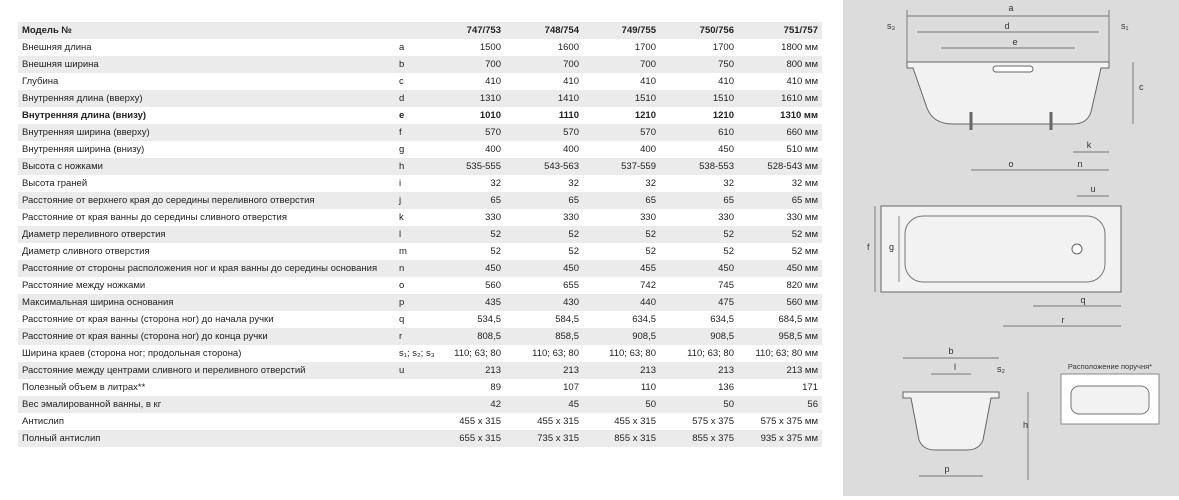 The height and width of the screenshot is (500, 1179). I want to click on row-label: Глубина, so click(40, 81).